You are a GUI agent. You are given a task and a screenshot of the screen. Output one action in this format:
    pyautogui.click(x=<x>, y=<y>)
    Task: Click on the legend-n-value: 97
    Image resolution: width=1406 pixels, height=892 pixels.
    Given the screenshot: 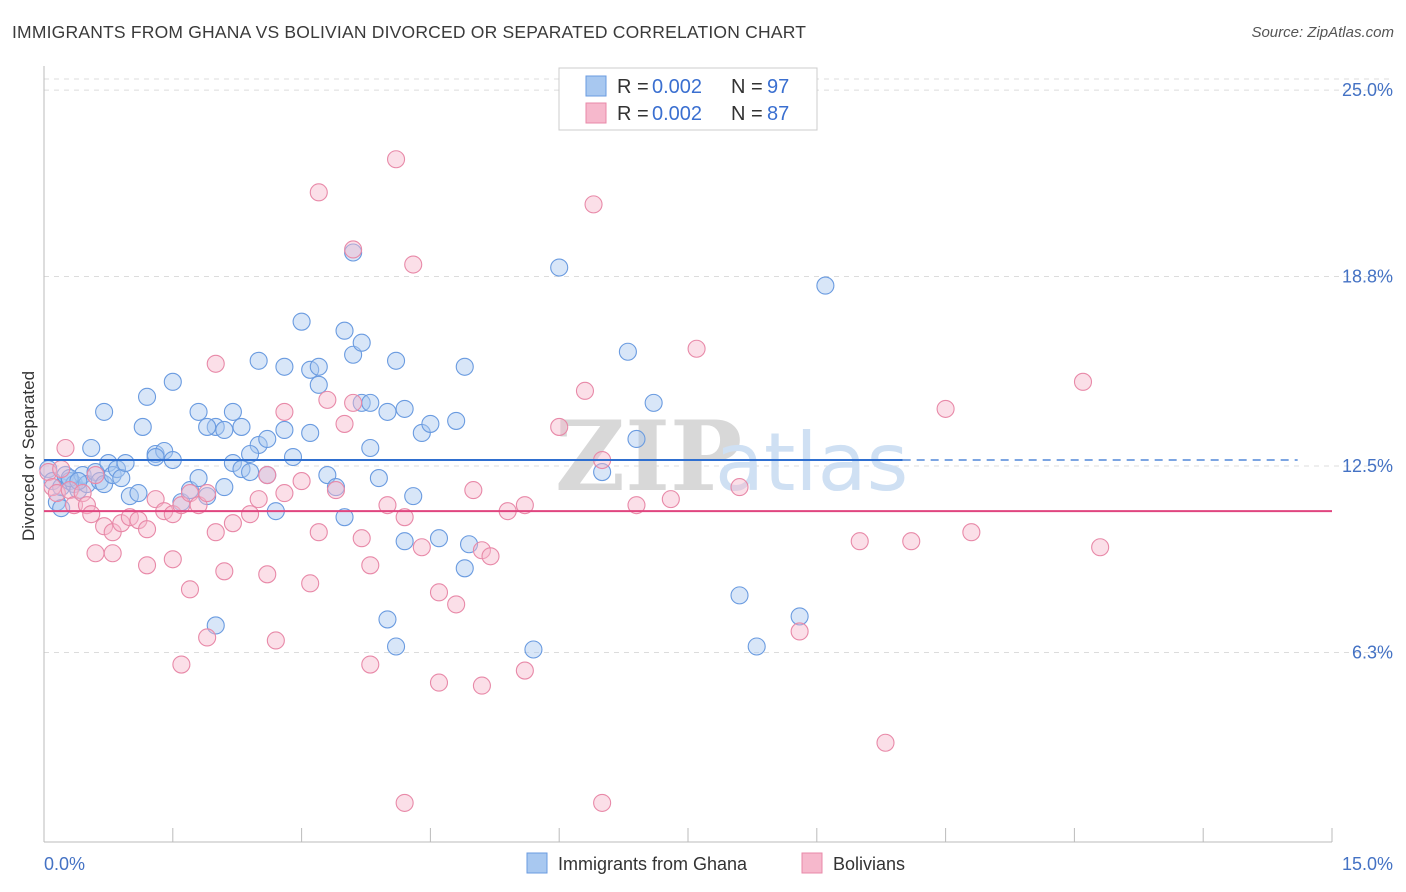 What is the action you would take?
    pyautogui.click(x=778, y=87)
    